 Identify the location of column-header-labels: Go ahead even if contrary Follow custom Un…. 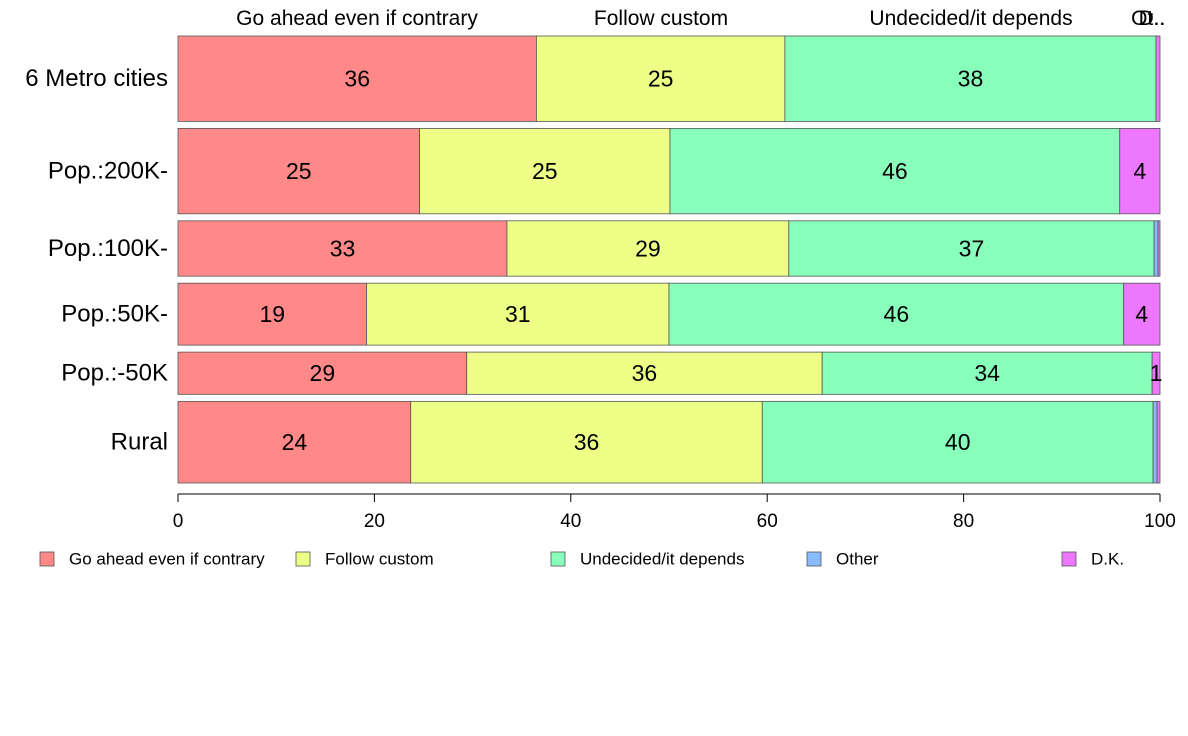
(700, 18).